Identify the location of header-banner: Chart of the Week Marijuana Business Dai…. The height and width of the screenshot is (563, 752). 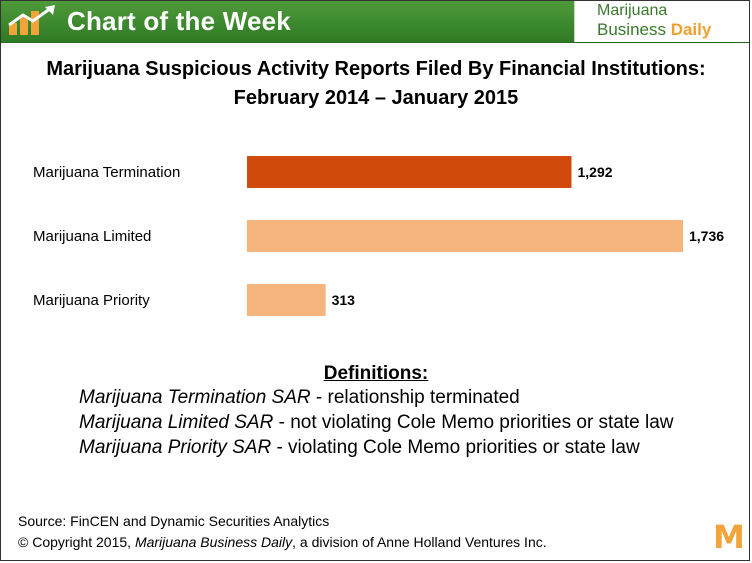
(375, 22).